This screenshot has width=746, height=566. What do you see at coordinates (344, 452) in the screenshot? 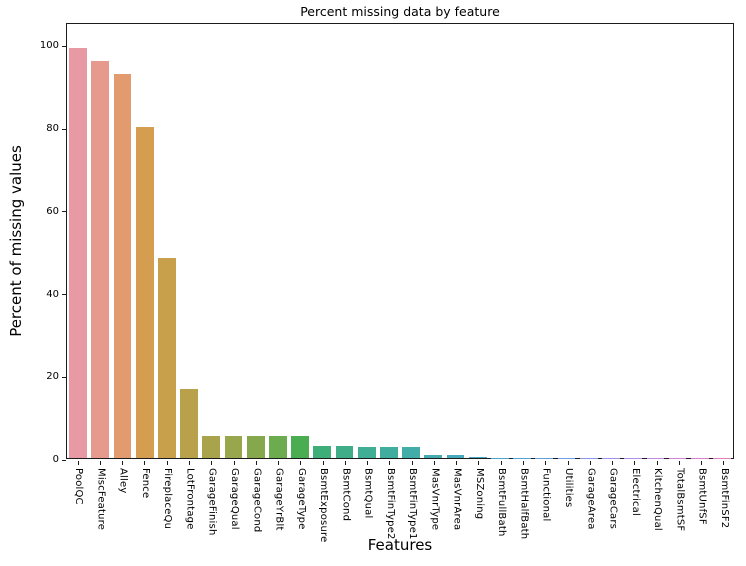
I see `bar-BsmtCond` at bounding box center [344, 452].